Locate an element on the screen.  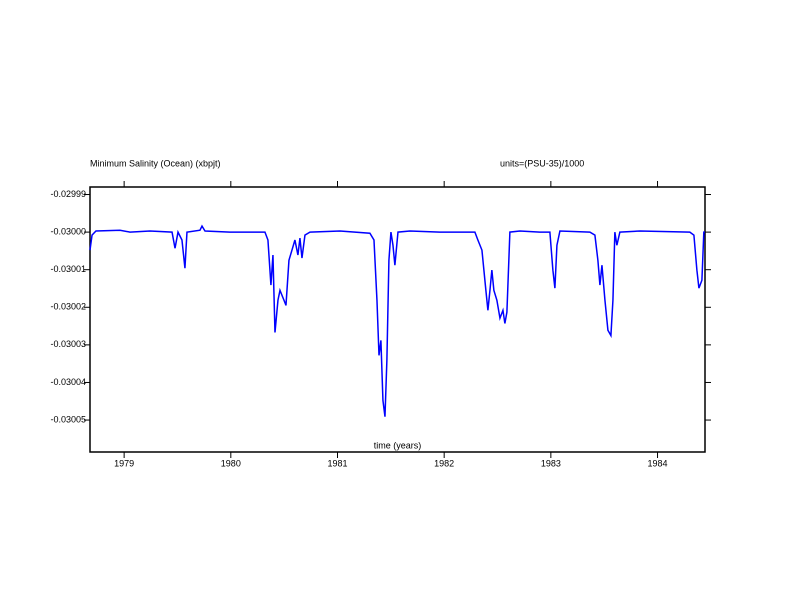
y-tick-label: -0.02999 is located at coordinates (68, 194).